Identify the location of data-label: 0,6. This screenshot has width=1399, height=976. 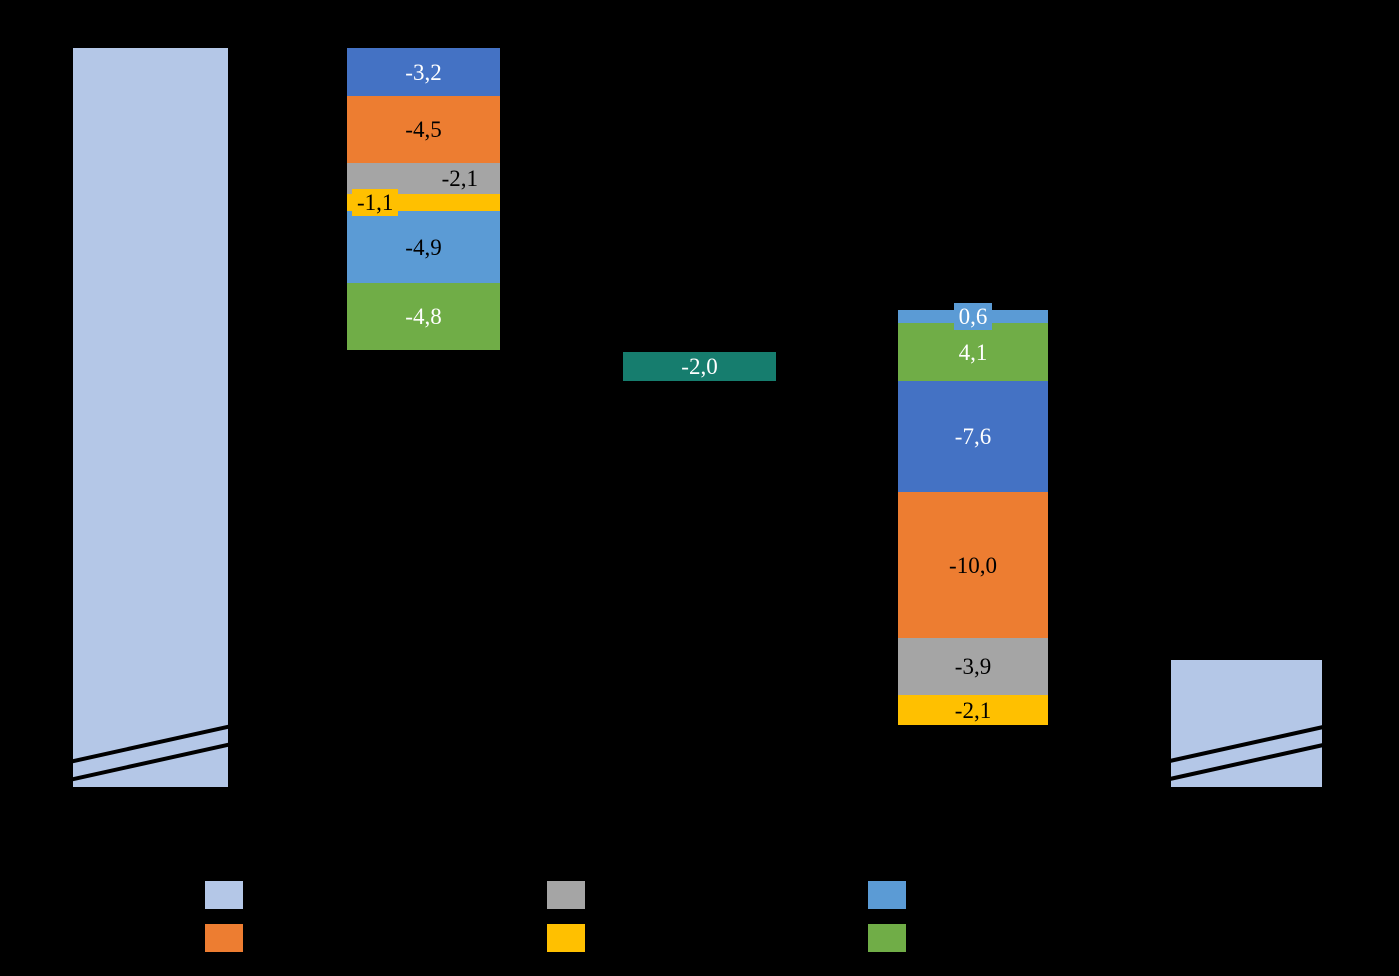
(973, 316).